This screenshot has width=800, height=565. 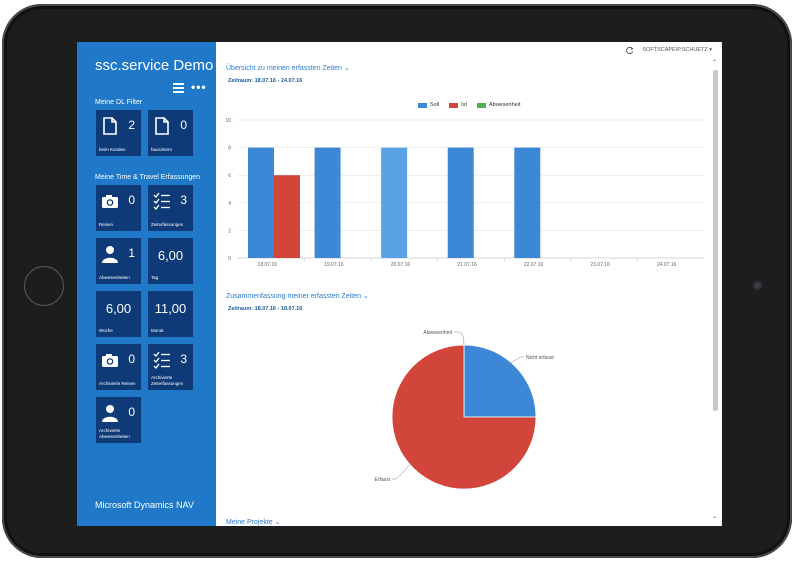 I want to click on tile-woche: 6,00 Woche, so click(x=118, y=314).